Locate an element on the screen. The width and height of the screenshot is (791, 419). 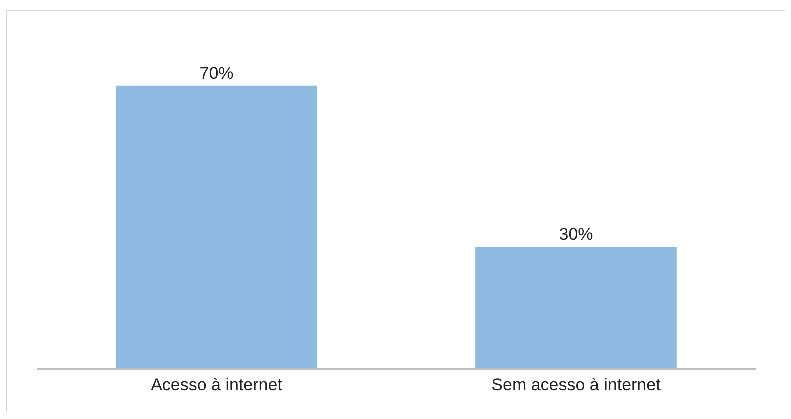
data-label: 70% is located at coordinates (217, 73).